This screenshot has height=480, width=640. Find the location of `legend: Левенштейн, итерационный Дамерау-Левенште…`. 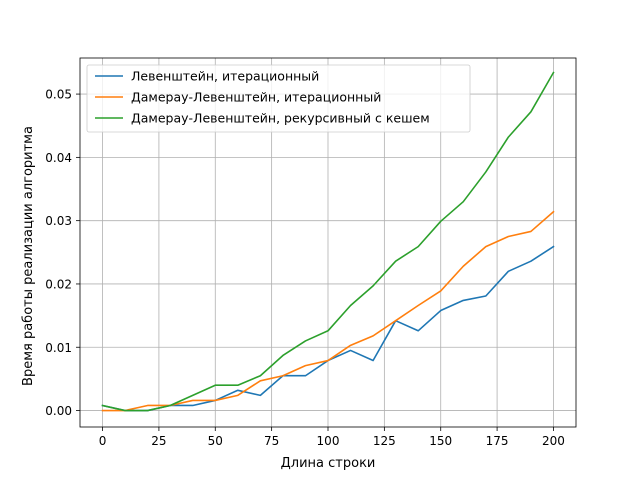

legend: Левенштейн, итерационный Дамерау-Левенште… is located at coordinates (278, 98).